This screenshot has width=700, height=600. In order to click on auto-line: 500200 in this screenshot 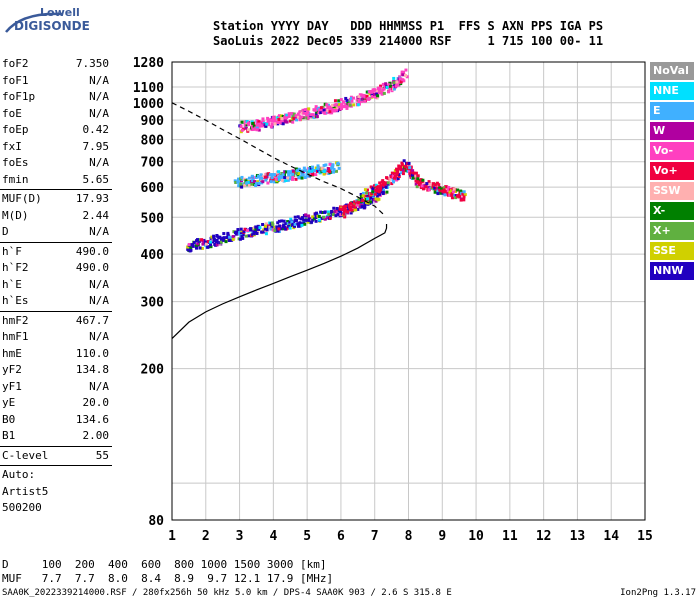, I will do `click(22, 507)`.